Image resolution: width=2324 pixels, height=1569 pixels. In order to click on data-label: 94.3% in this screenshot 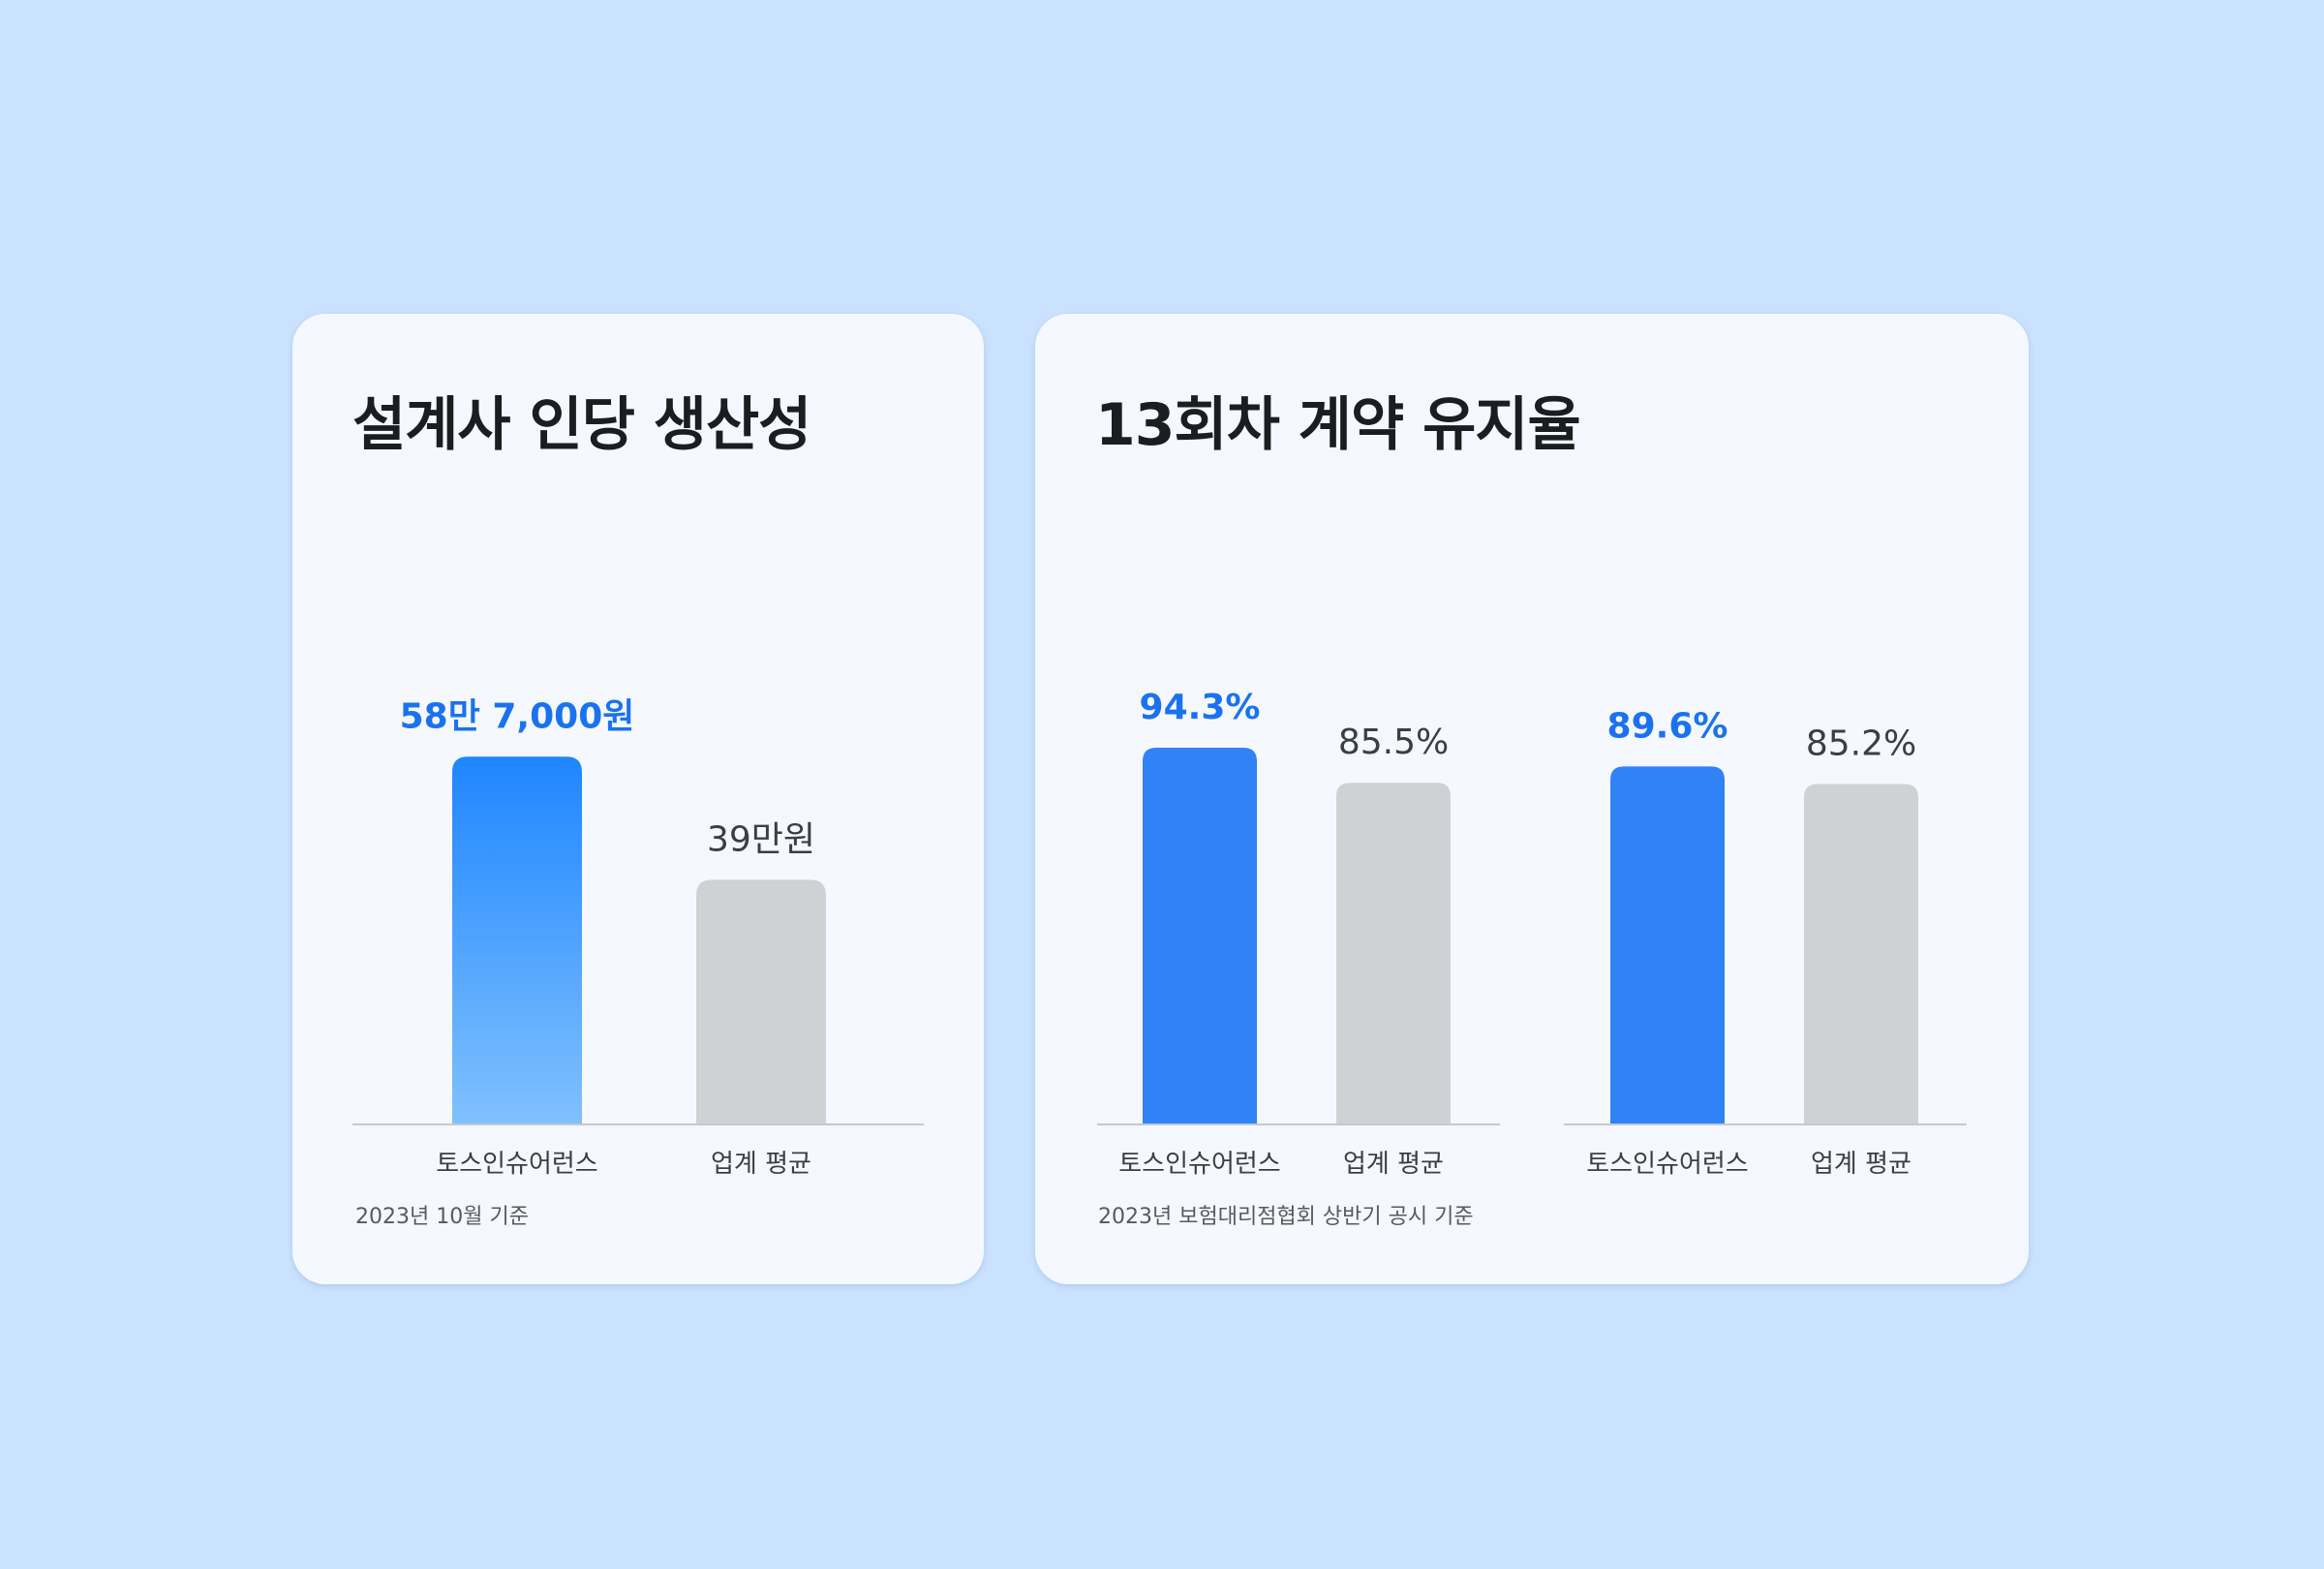, I will do `click(1201, 707)`.